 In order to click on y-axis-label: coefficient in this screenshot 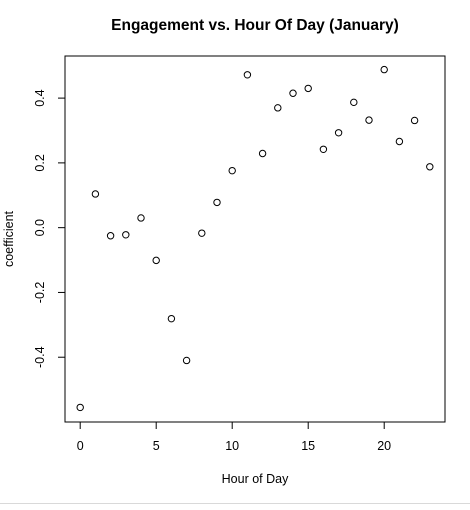, I will do `click(9, 238)`.